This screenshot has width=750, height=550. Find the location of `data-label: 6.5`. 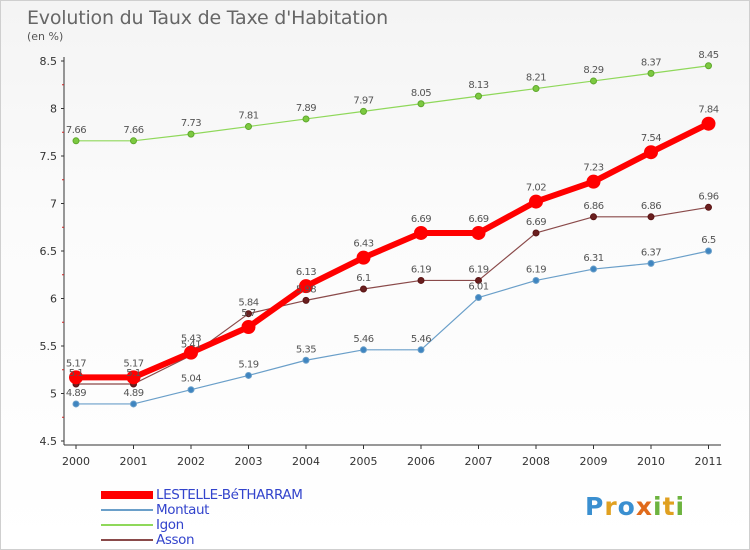

data-label: 6.5 is located at coordinates (708, 240).